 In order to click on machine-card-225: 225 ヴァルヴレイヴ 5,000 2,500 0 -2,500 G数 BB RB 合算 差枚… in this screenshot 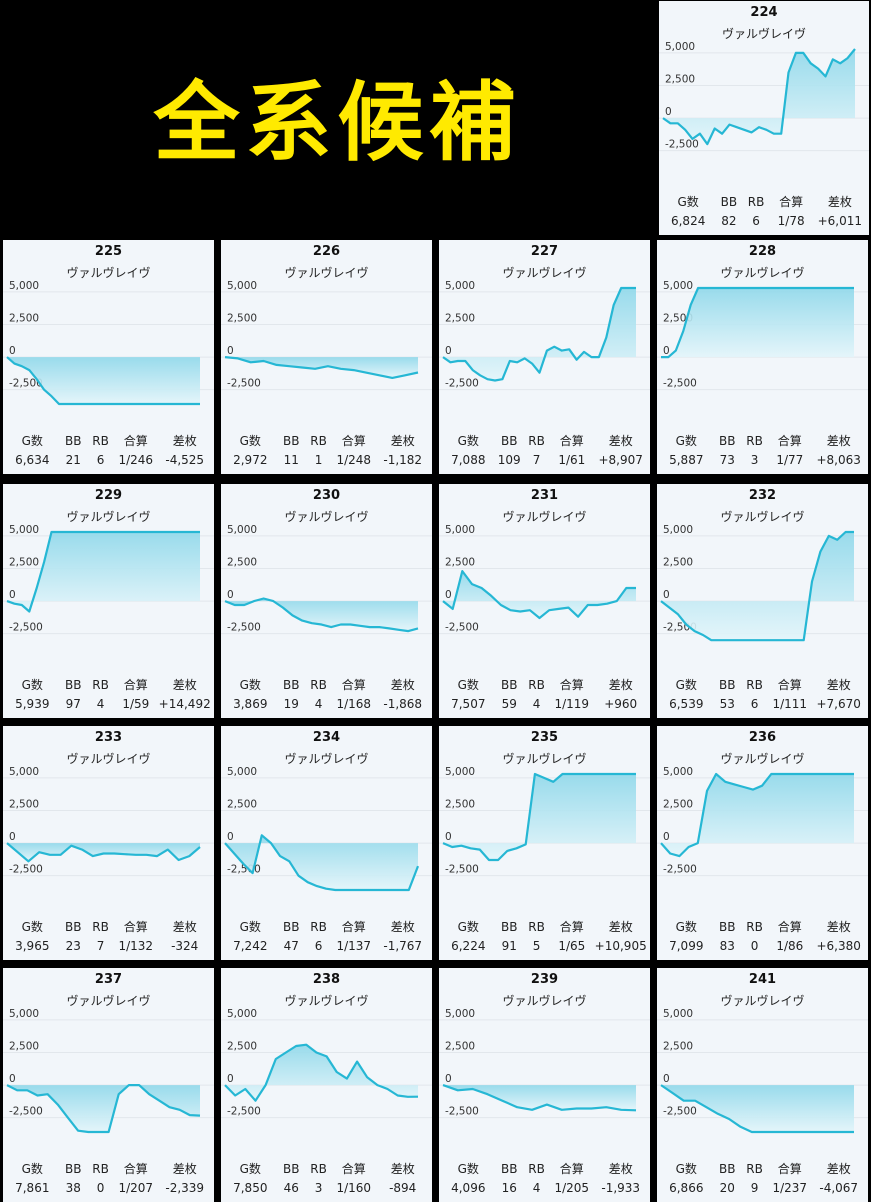, I will do `click(108, 357)`.